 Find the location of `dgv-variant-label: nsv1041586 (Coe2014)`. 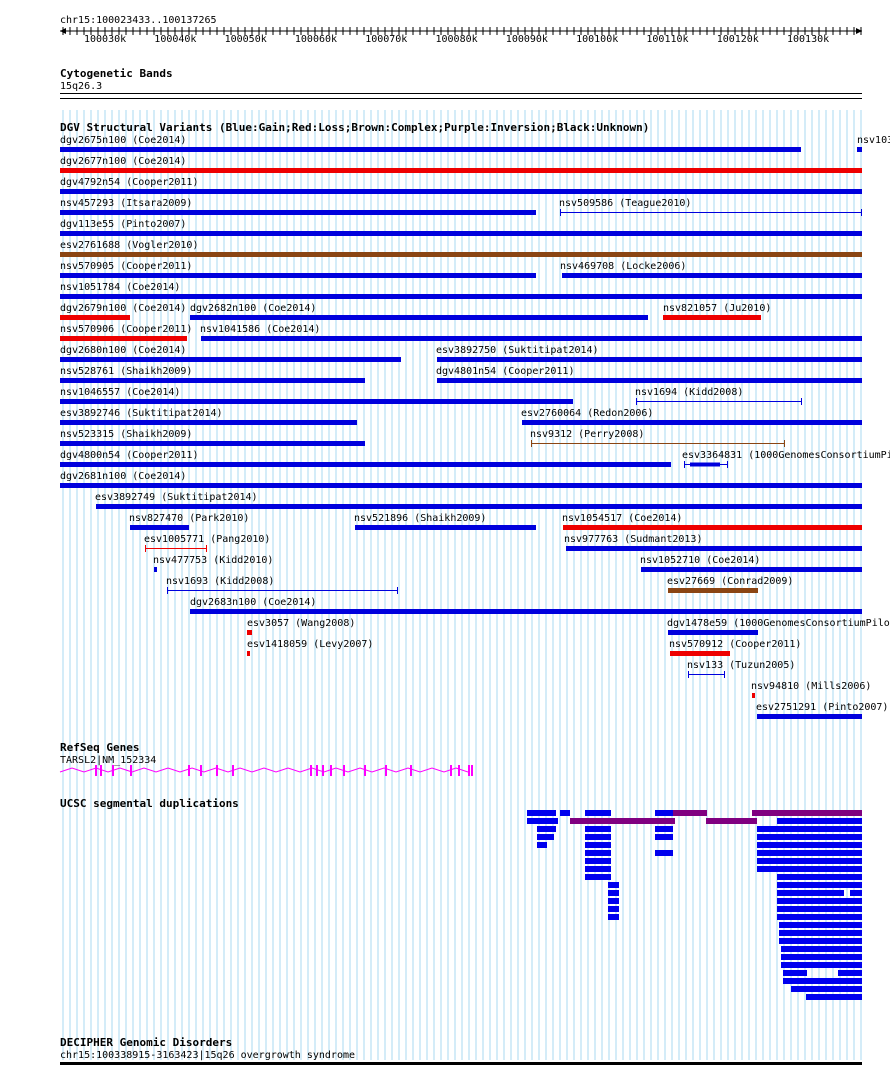

dgv-variant-label: nsv1041586 (Coe2014) is located at coordinates (260, 329).